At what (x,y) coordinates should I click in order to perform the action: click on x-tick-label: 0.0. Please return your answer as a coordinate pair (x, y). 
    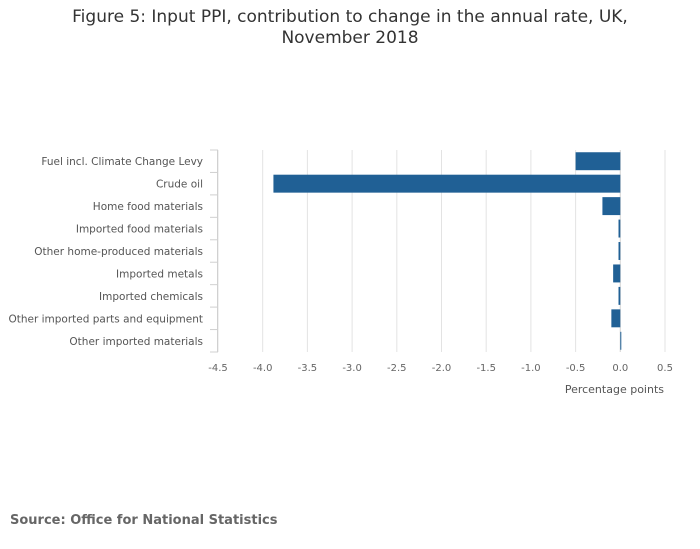
    Looking at the image, I should click on (620, 368).